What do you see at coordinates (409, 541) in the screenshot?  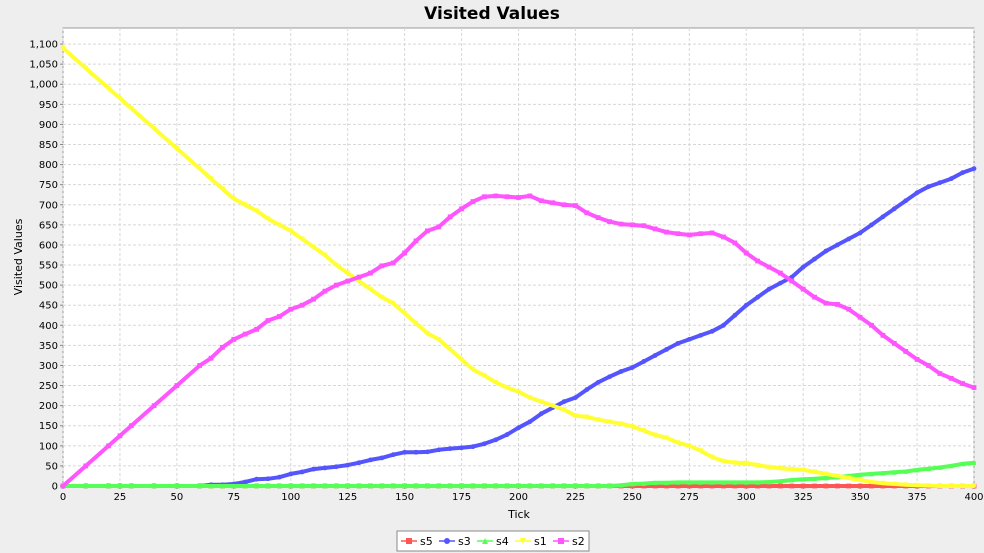 I see `legend-marker-s5` at bounding box center [409, 541].